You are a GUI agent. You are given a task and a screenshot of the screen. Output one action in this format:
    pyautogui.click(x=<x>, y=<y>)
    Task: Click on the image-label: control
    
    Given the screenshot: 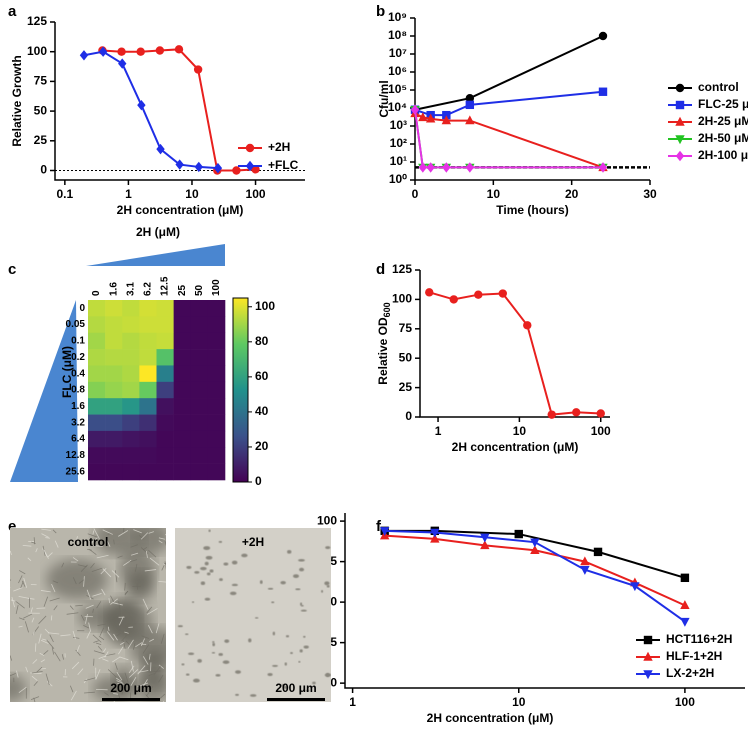 What is the action you would take?
    pyautogui.click(x=88, y=542)
    